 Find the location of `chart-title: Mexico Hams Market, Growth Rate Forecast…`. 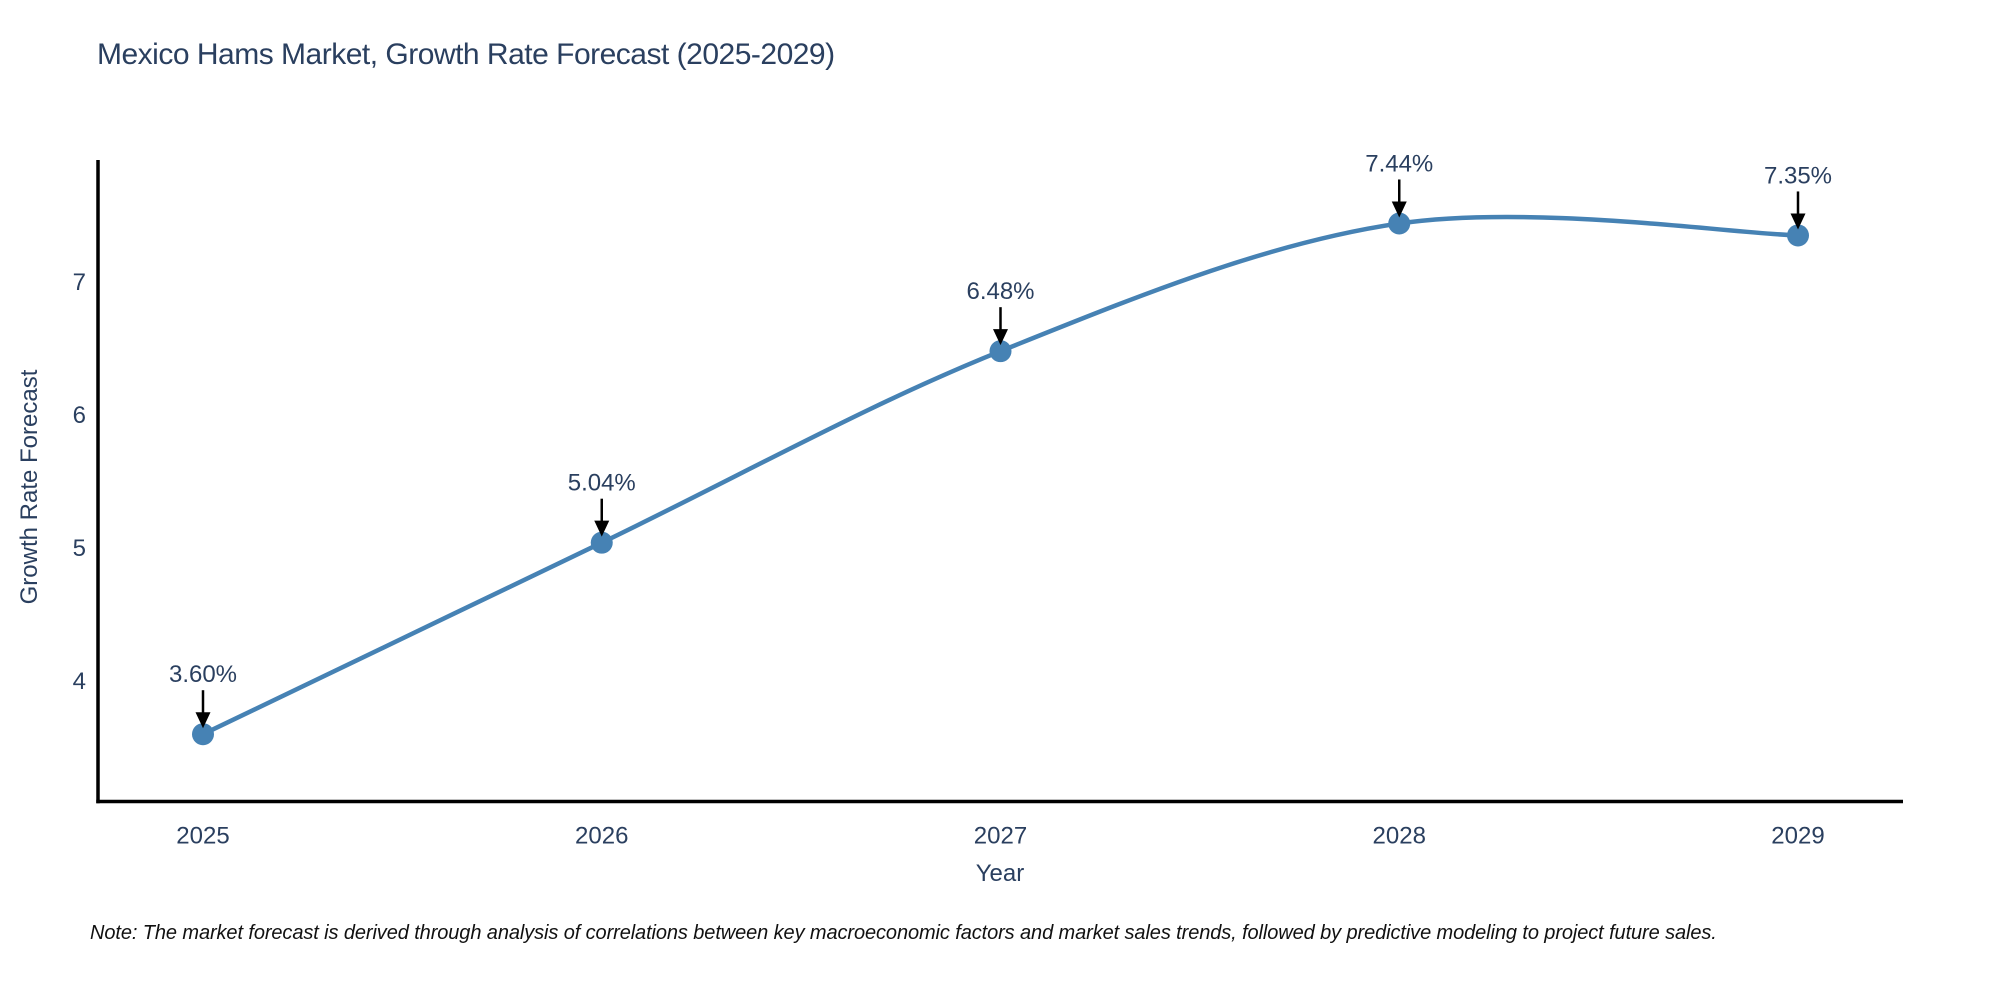

chart-title: Mexico Hams Market, Growth Rate Forecast… is located at coordinates (466, 54).